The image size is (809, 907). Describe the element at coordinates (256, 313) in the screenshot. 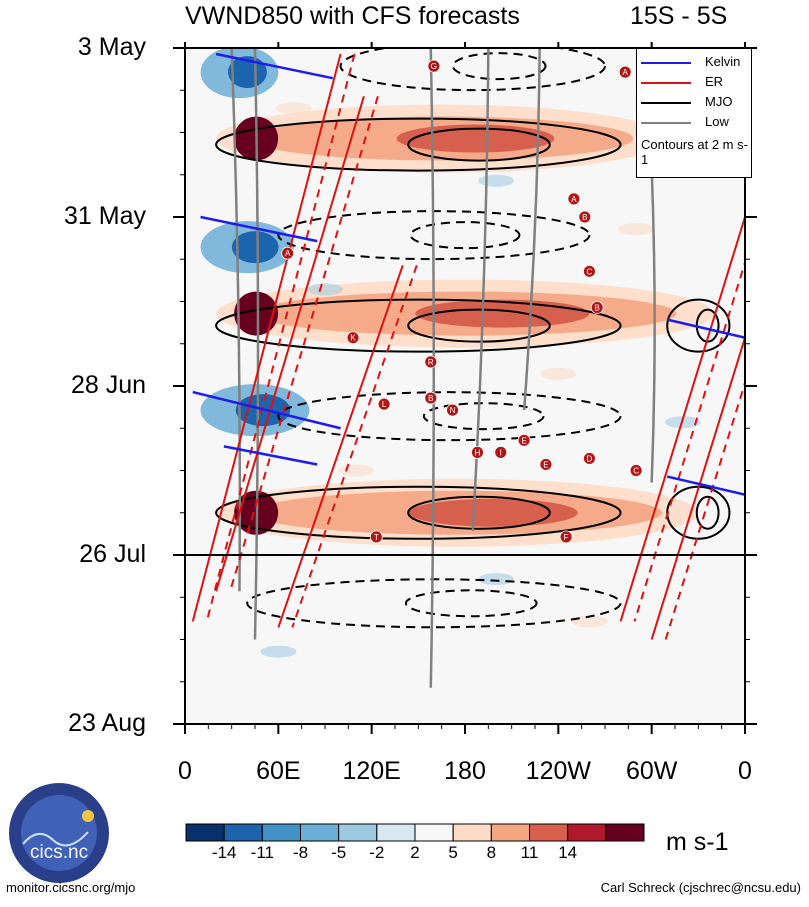

I see `positive-band-peak` at that location.